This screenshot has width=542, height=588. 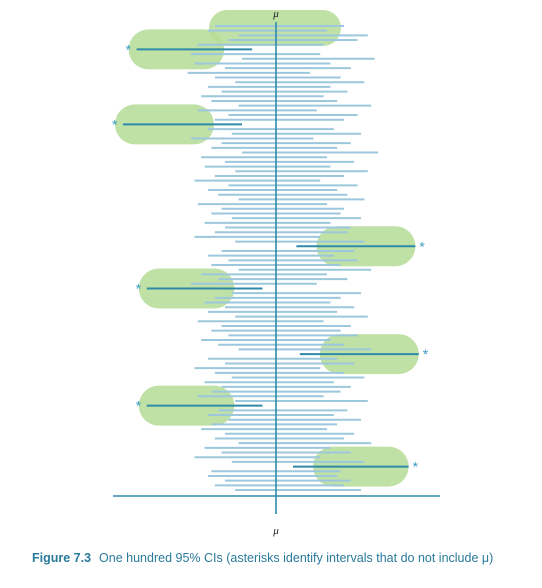 What do you see at coordinates (275, 14) in the screenshot?
I see `mu-label-top: μ` at bounding box center [275, 14].